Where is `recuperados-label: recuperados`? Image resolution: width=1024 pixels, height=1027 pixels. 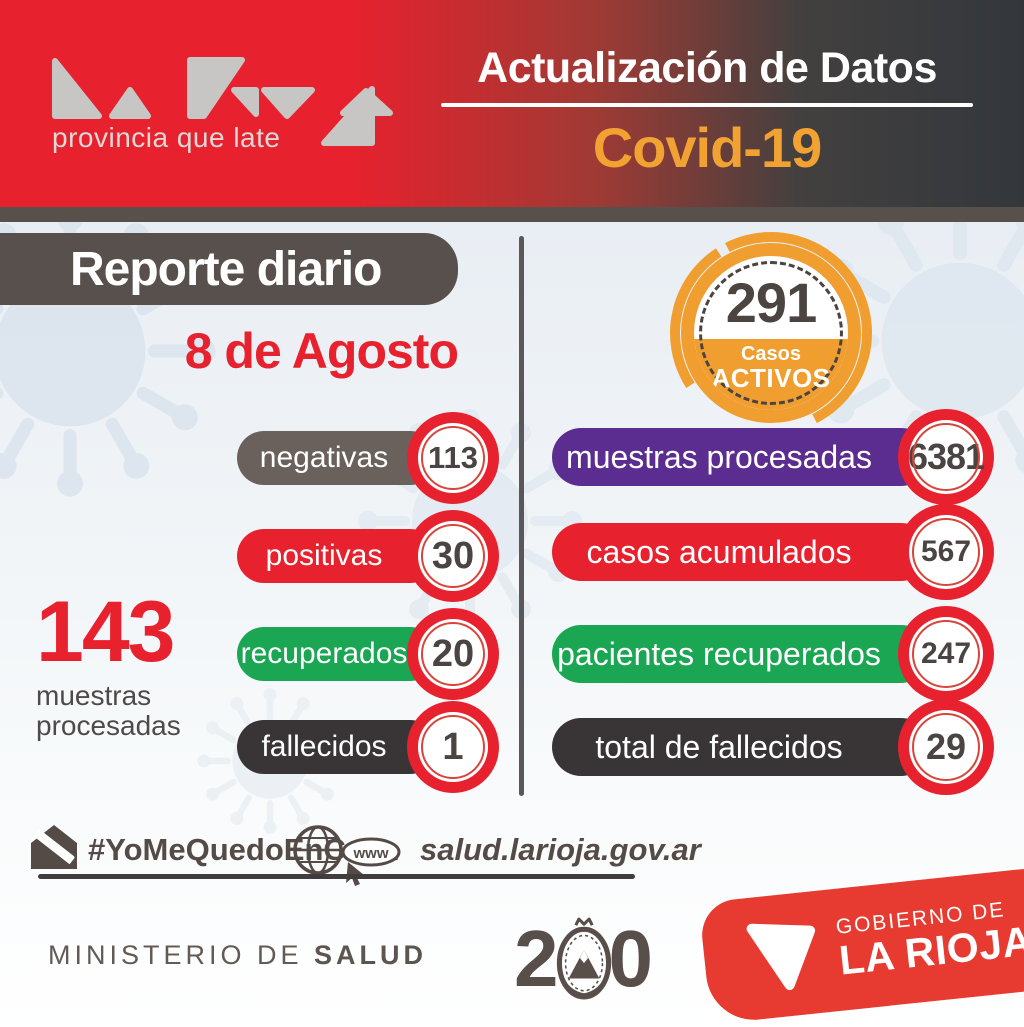
recuperados-label: recuperados is located at coordinates (324, 653).